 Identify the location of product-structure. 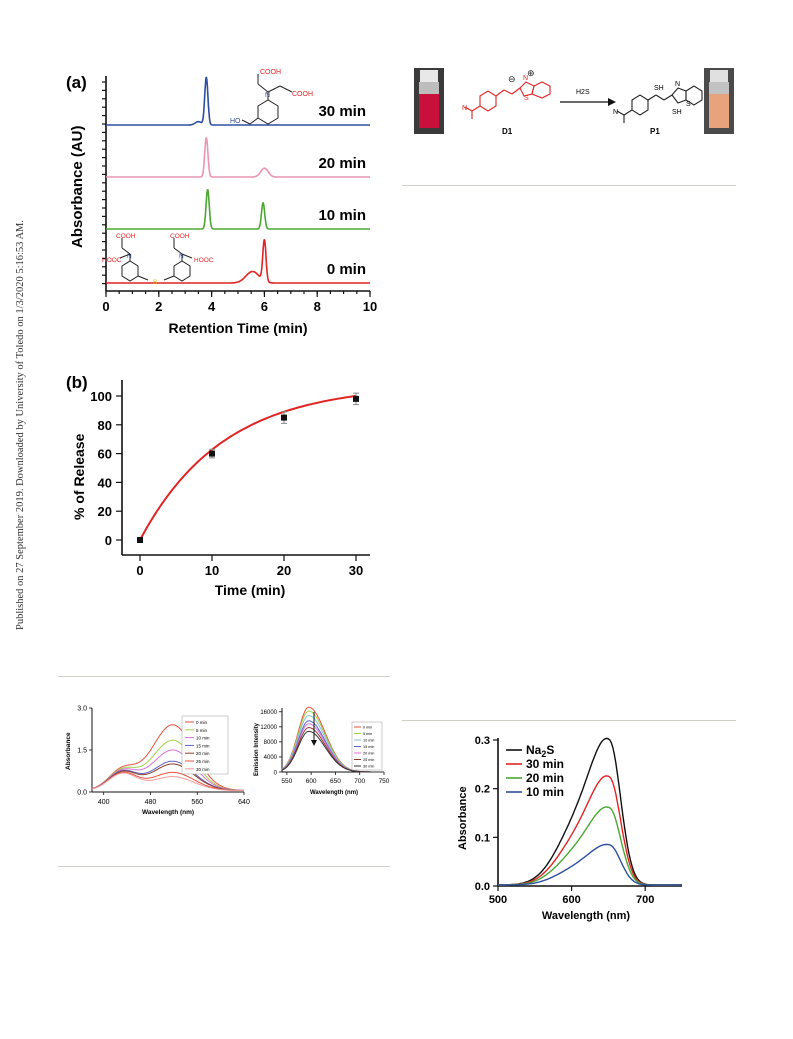
(267, 99).